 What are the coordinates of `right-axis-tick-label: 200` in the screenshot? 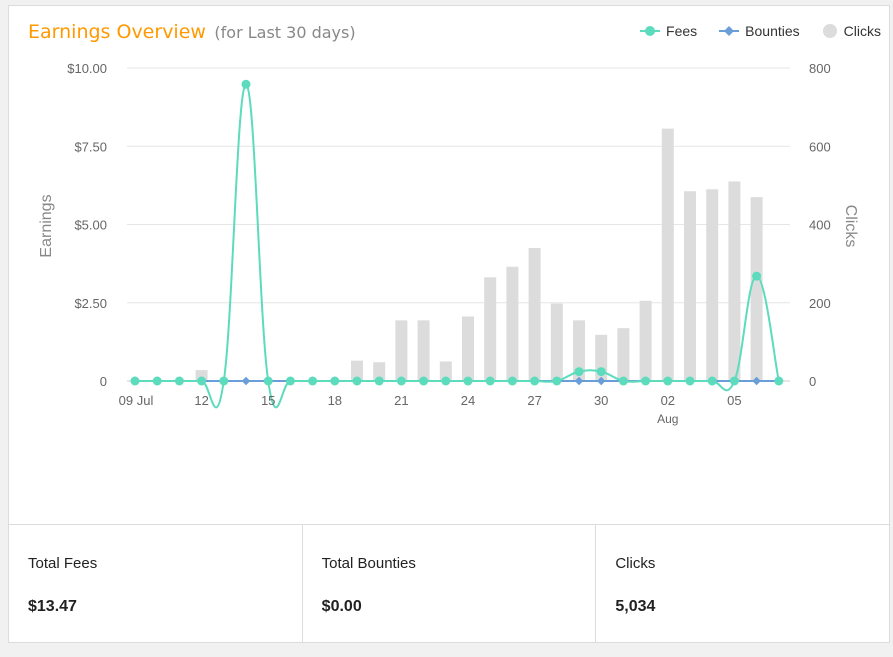 It's located at (820, 303).